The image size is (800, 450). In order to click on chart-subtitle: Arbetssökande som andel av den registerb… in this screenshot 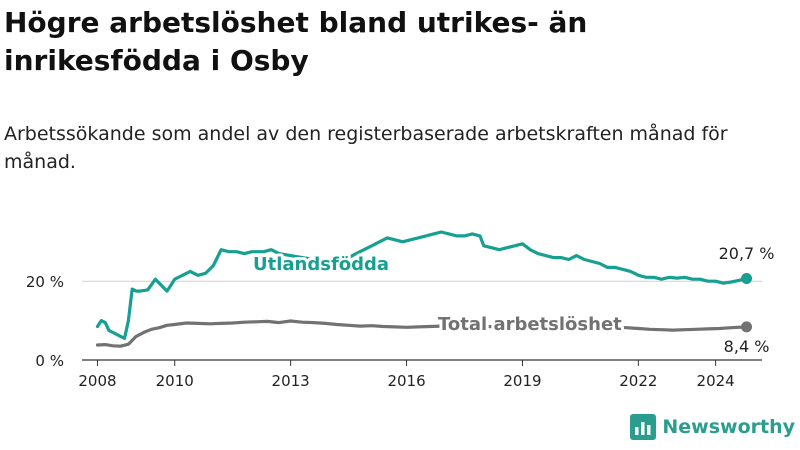, I will do `click(366, 148)`.